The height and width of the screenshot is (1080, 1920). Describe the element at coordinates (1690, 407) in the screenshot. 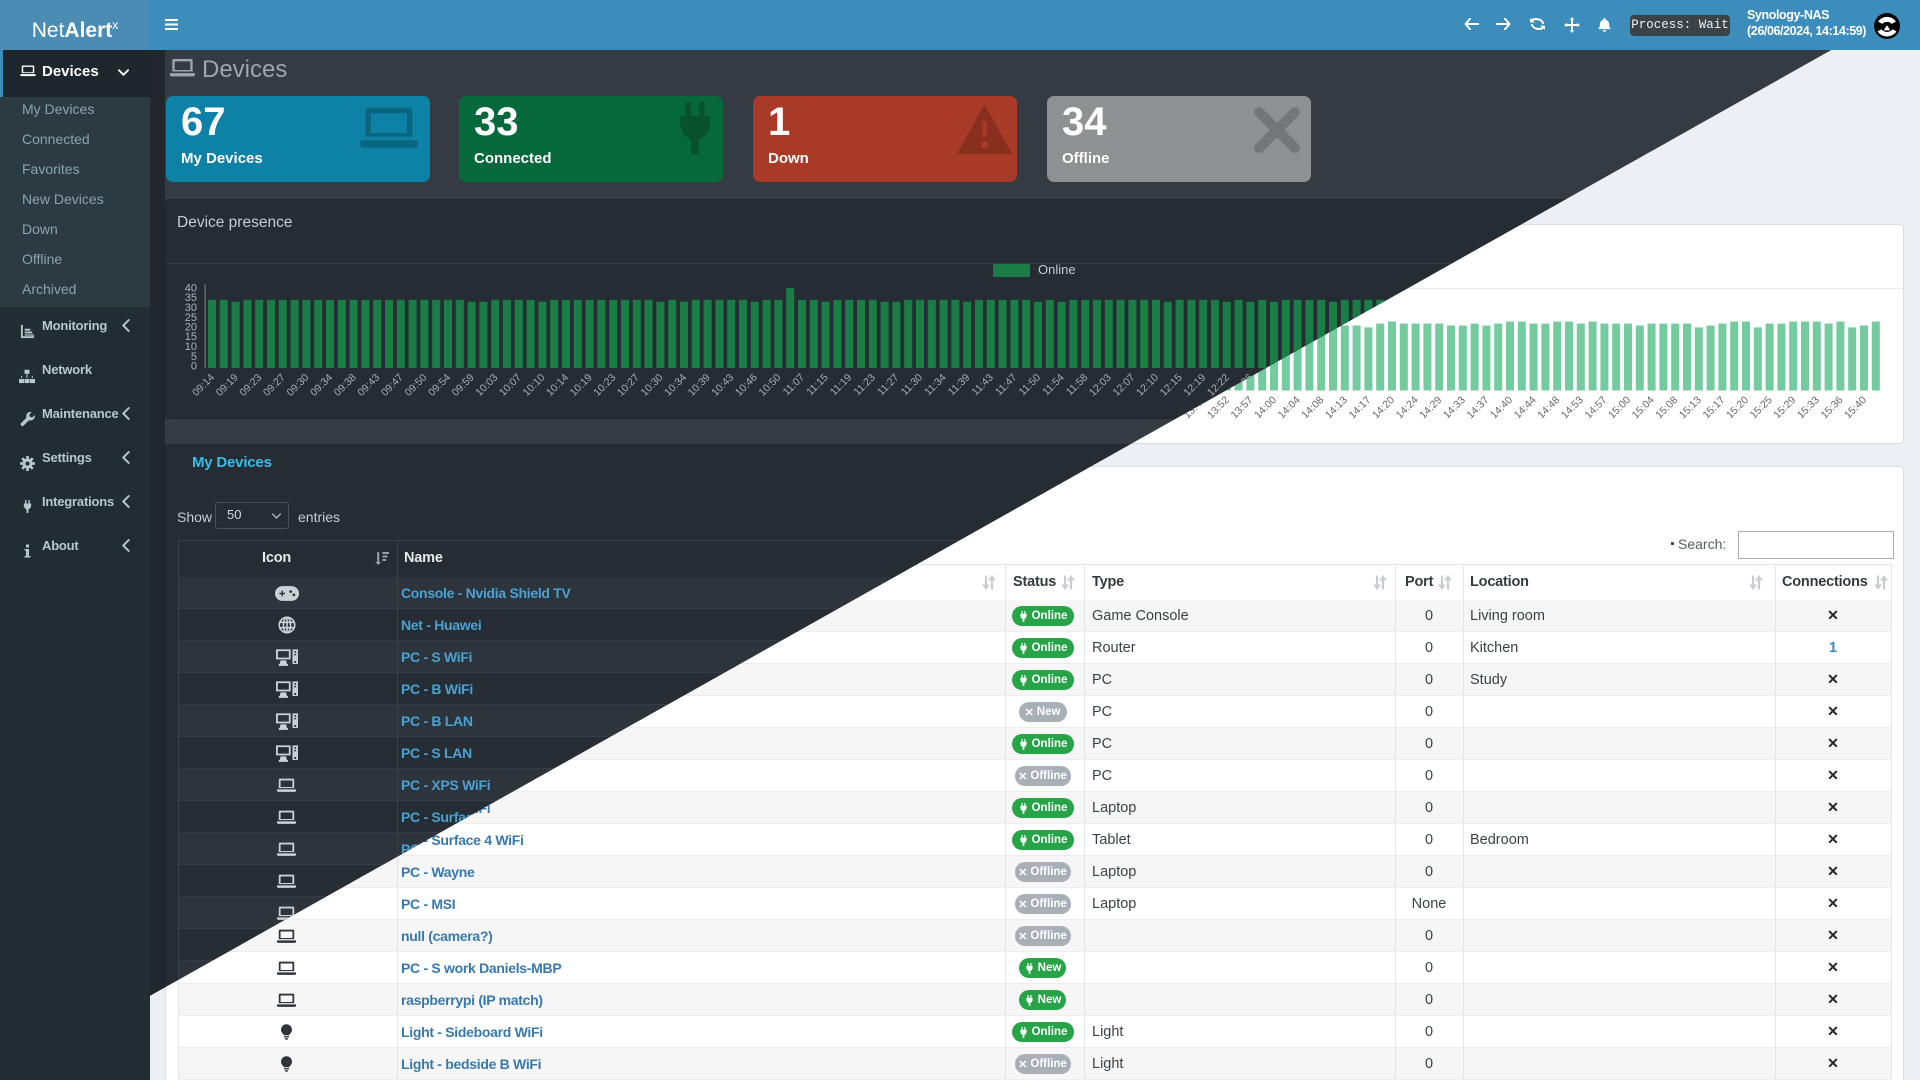

I see `svg-text: 15:13` at that location.